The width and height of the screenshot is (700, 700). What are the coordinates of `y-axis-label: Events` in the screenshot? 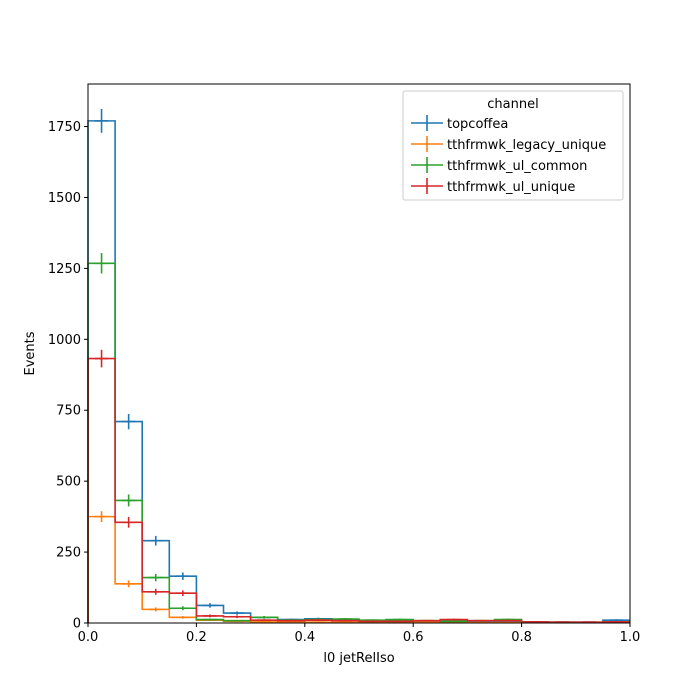 It's located at (30, 353).